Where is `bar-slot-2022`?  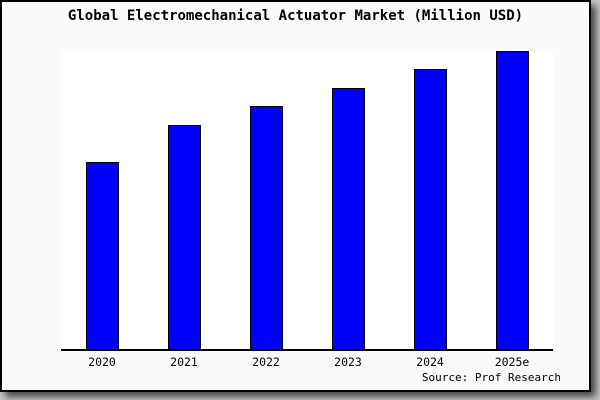
bar-slot-2022 is located at coordinates (266, 199).